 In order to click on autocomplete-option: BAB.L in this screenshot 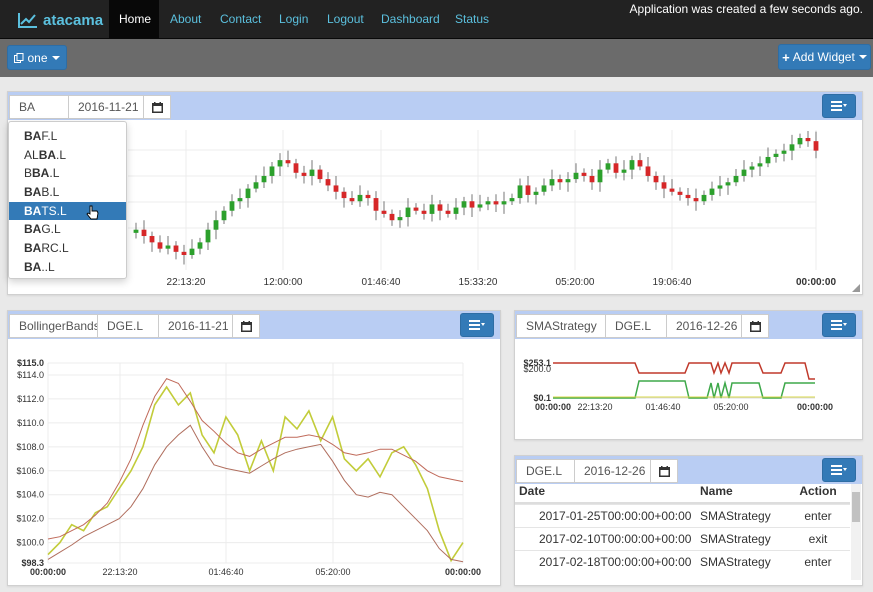, I will do `click(42, 192)`.